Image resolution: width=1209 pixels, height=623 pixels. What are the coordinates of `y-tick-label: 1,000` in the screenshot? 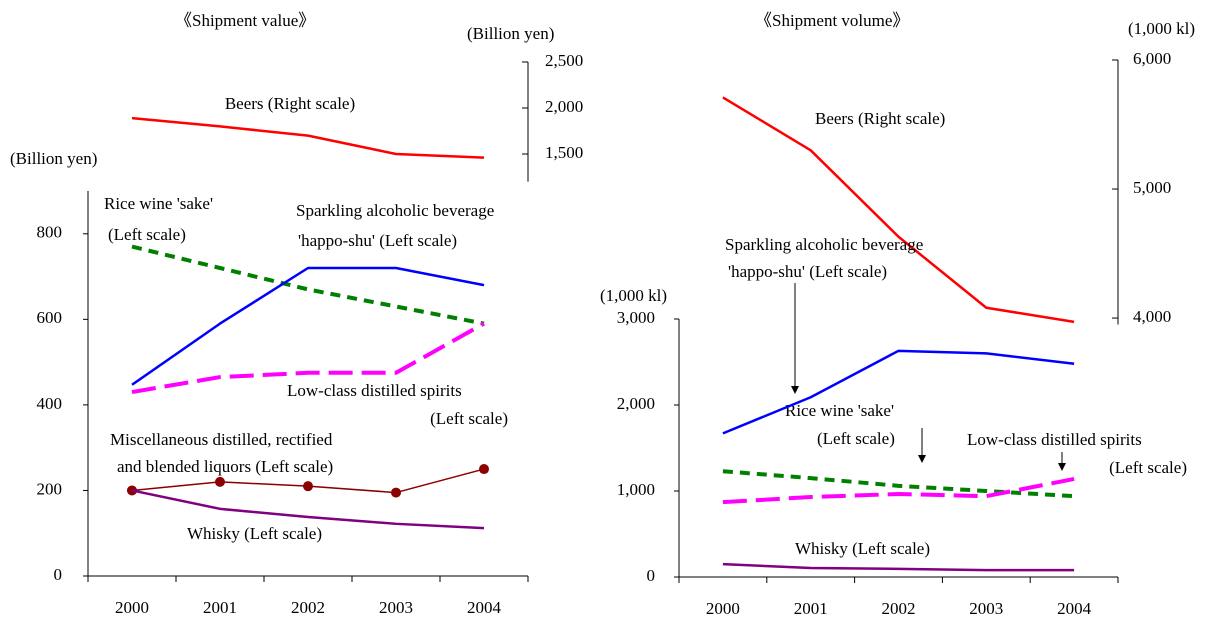 It's located at (636, 489).